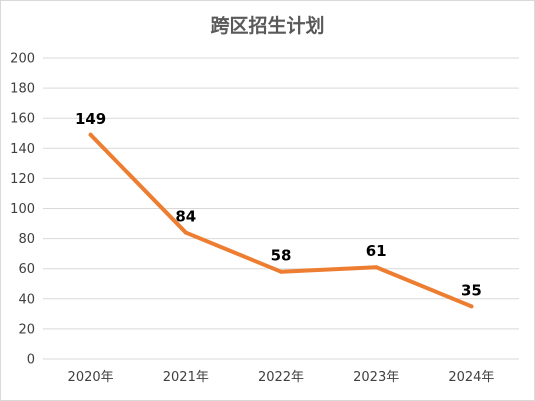 The height and width of the screenshot is (401, 535). What do you see at coordinates (26, 329) in the screenshot?
I see `y-tick-label: 20` at bounding box center [26, 329].